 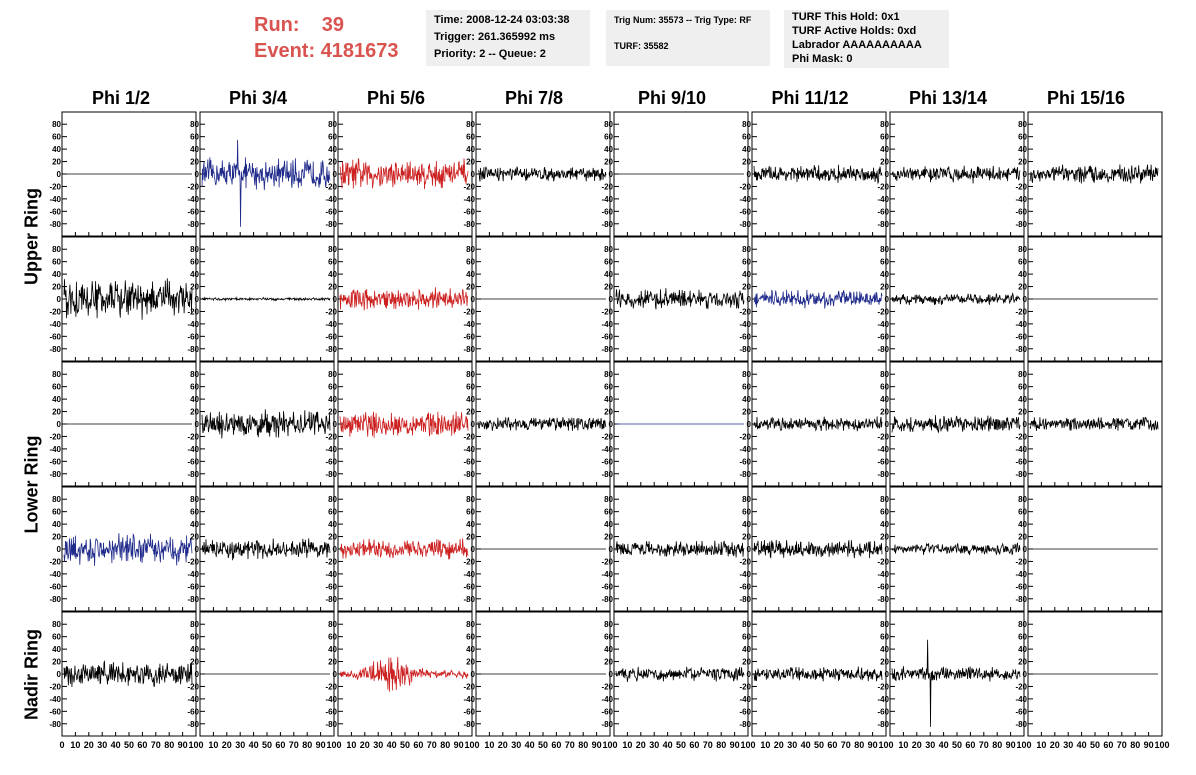 What do you see at coordinates (654, 745) in the screenshot?
I see `x-tick-label: 30` at bounding box center [654, 745].